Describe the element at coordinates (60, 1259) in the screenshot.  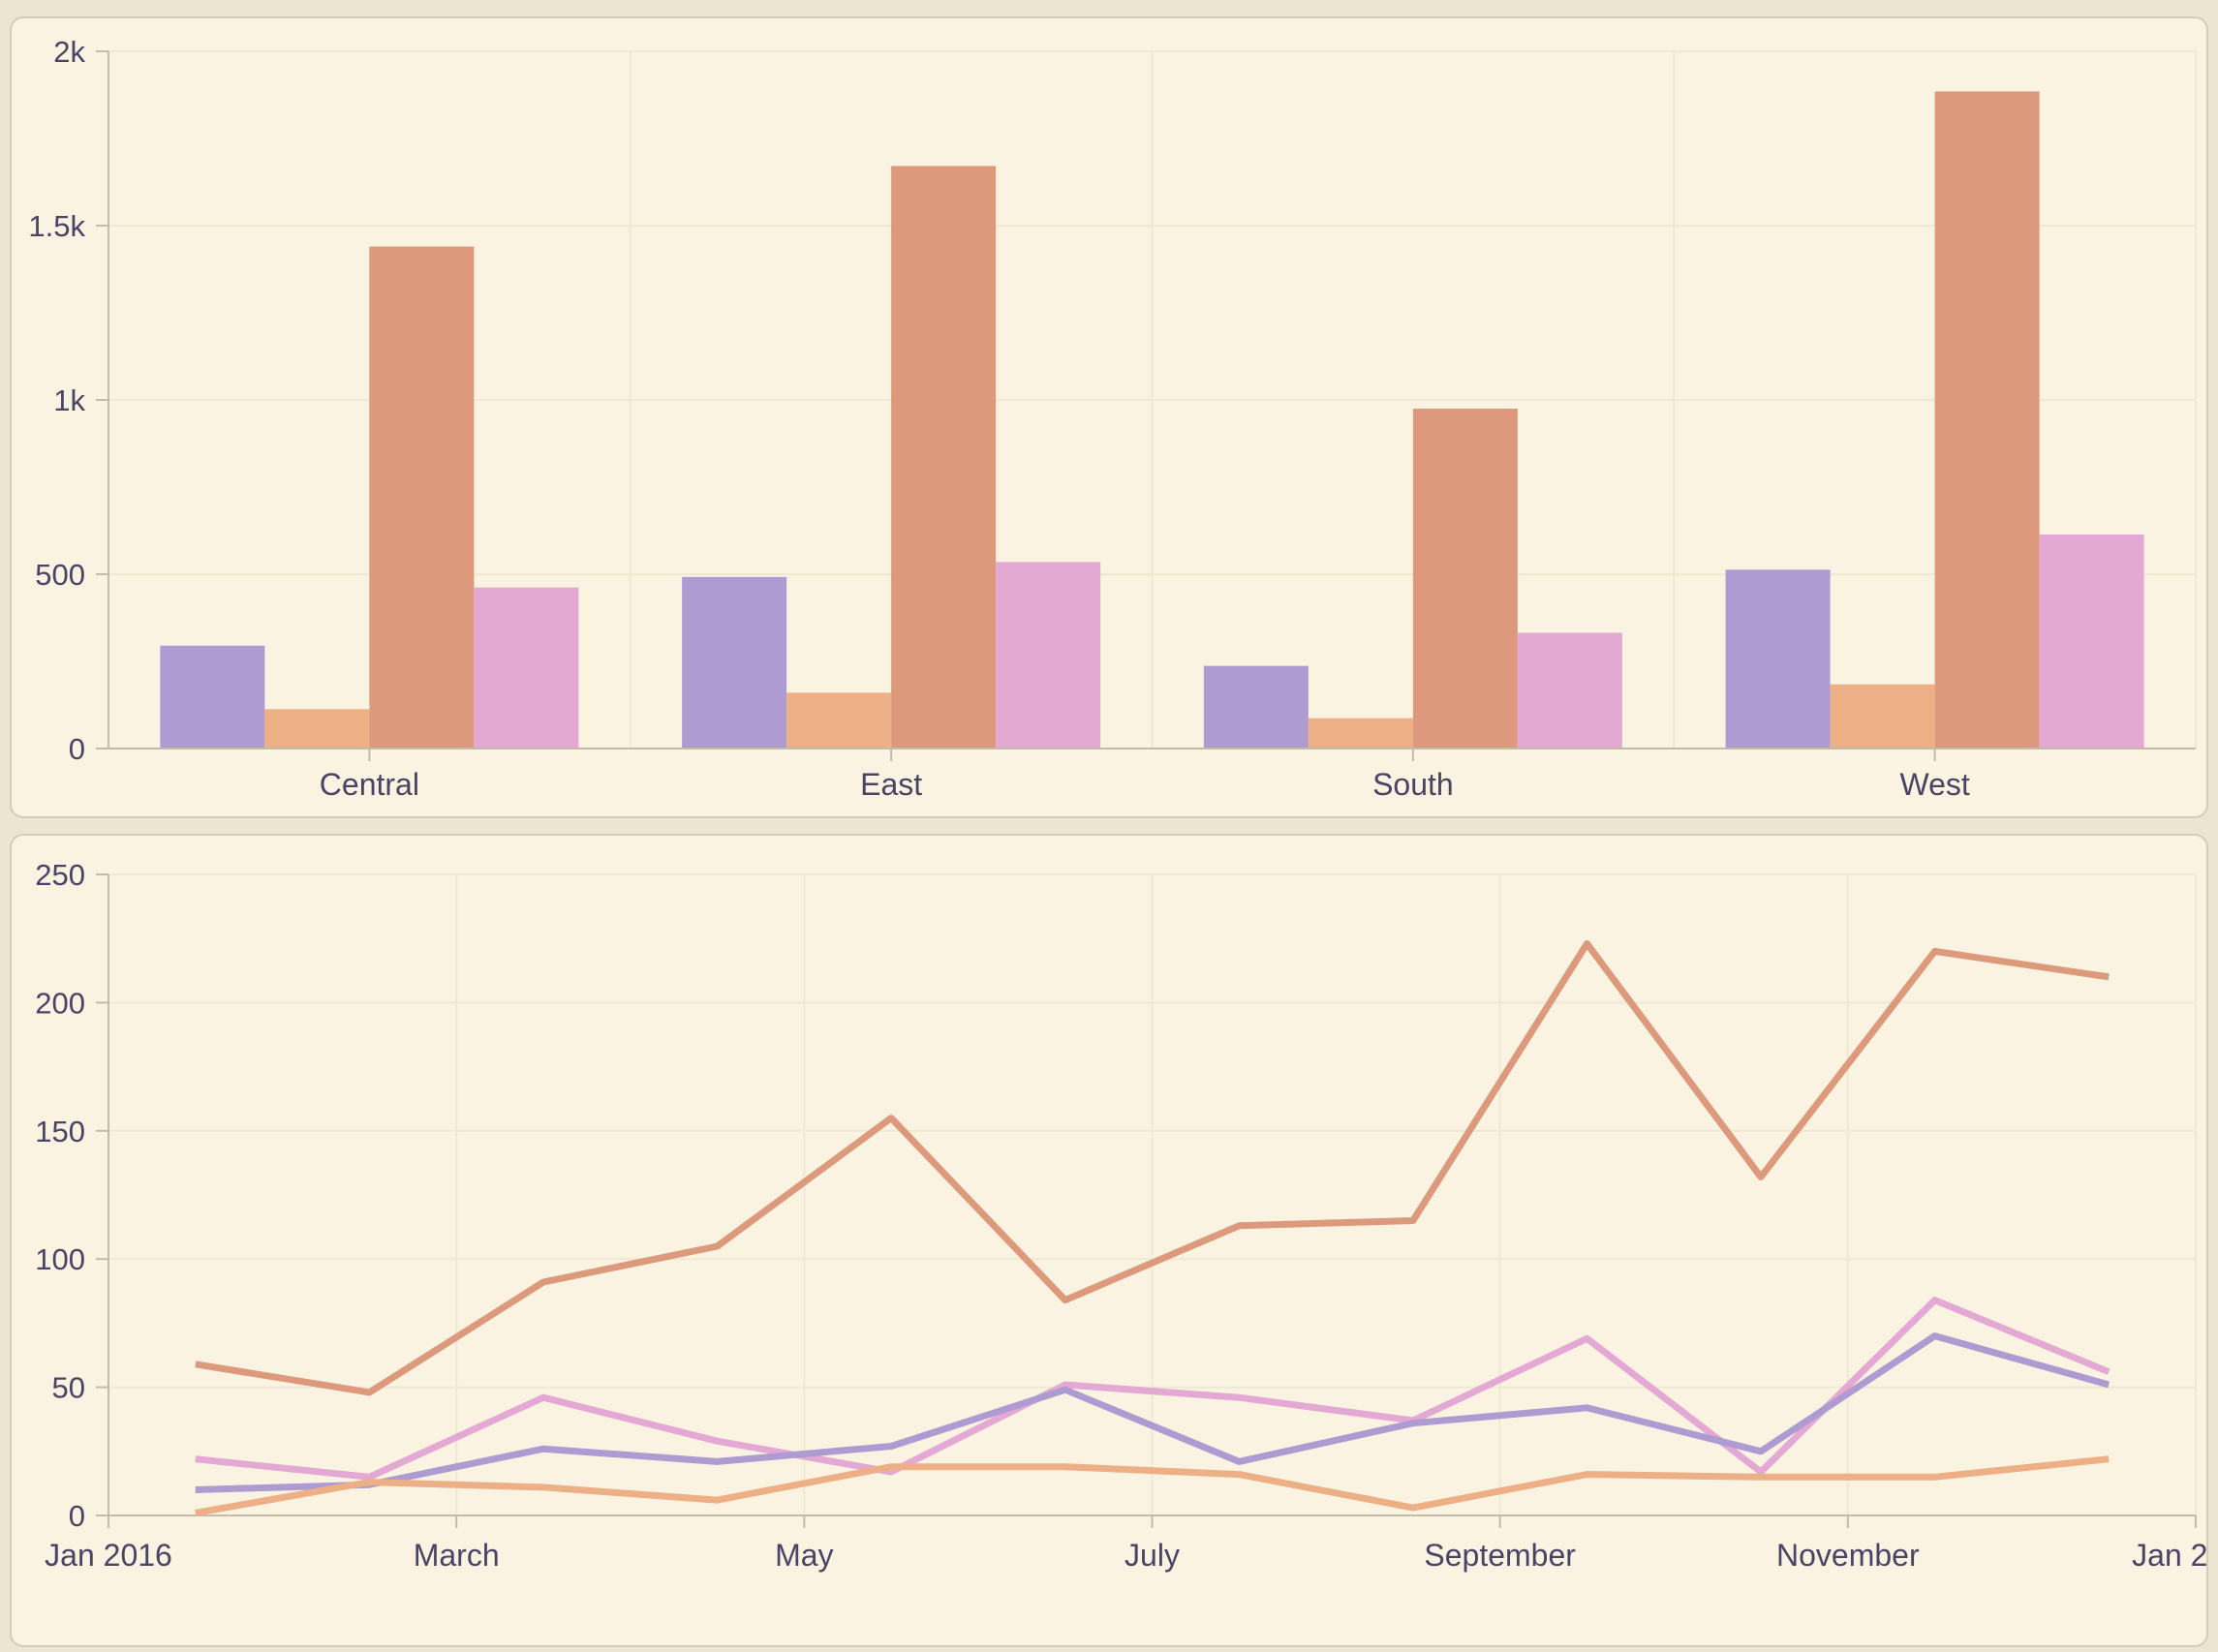
I see `y-axis-label: 100` at that location.